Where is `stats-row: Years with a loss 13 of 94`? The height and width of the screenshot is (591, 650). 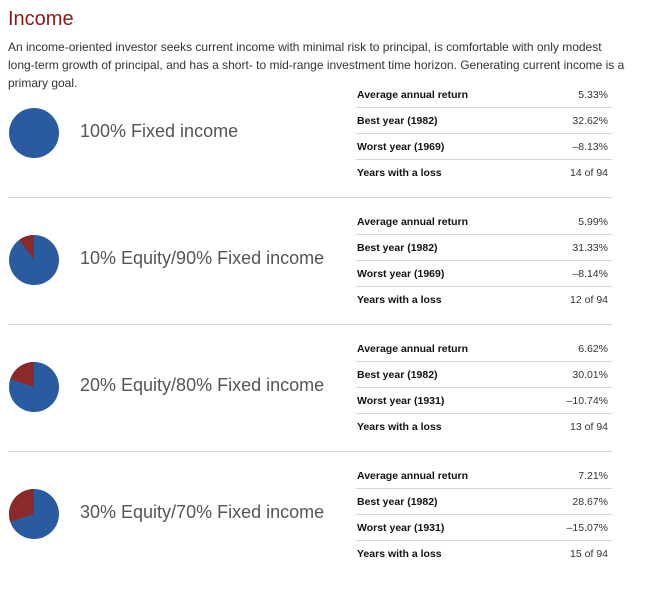
stats-row: Years with a loss 13 of 94 is located at coordinates (484, 427).